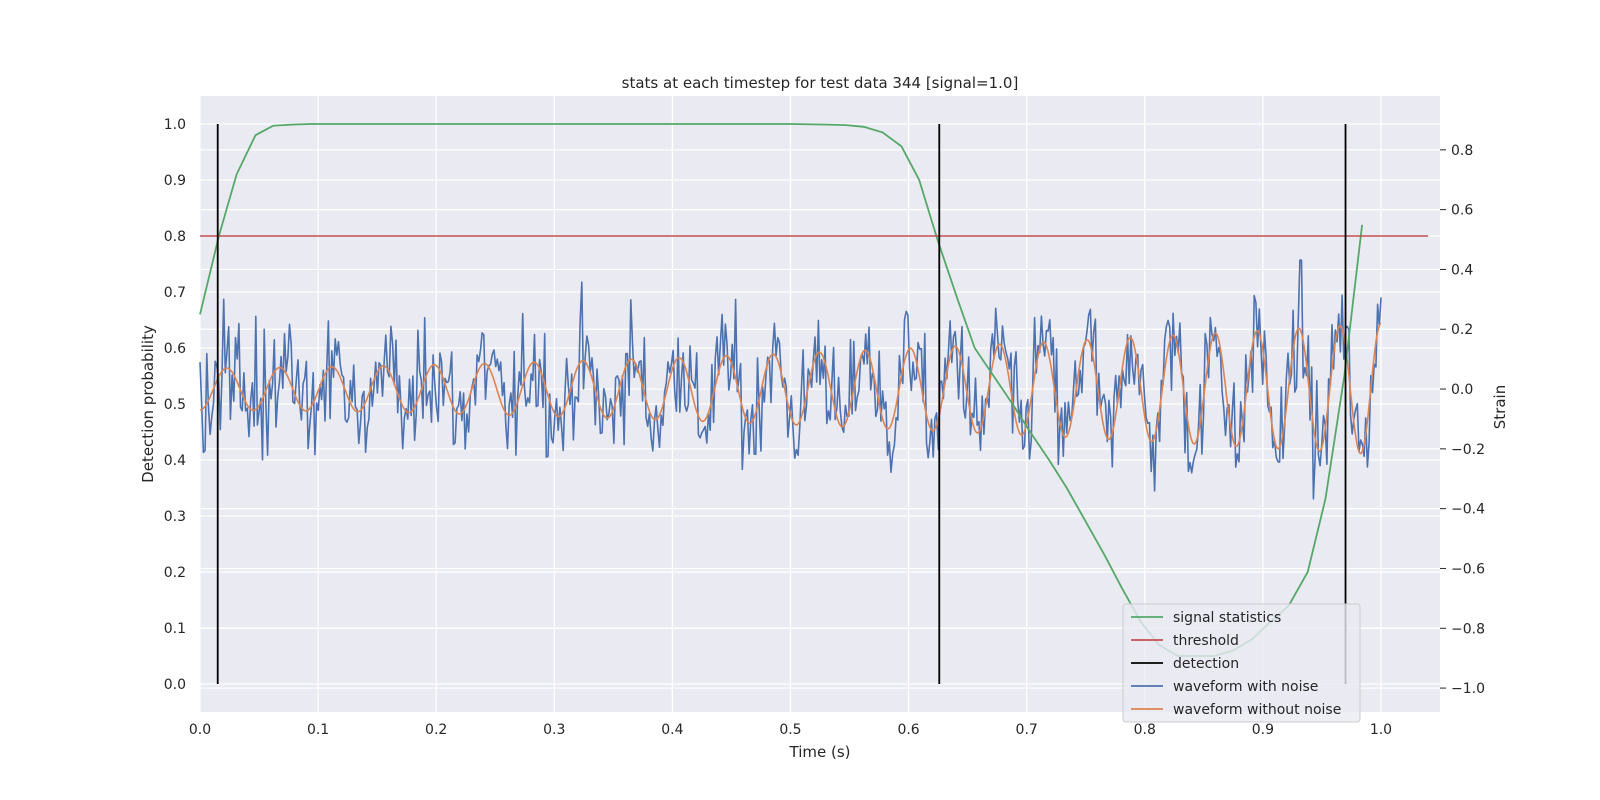 Image resolution: width=1600 pixels, height=800 pixels. Describe the element at coordinates (1462, 420) in the screenshot. I see `y-right-axis-ticks: −1.0 −0.8 −0.6 −0.4 −0.2 0.0 0.2 0.4 0.6 0.8` at that location.